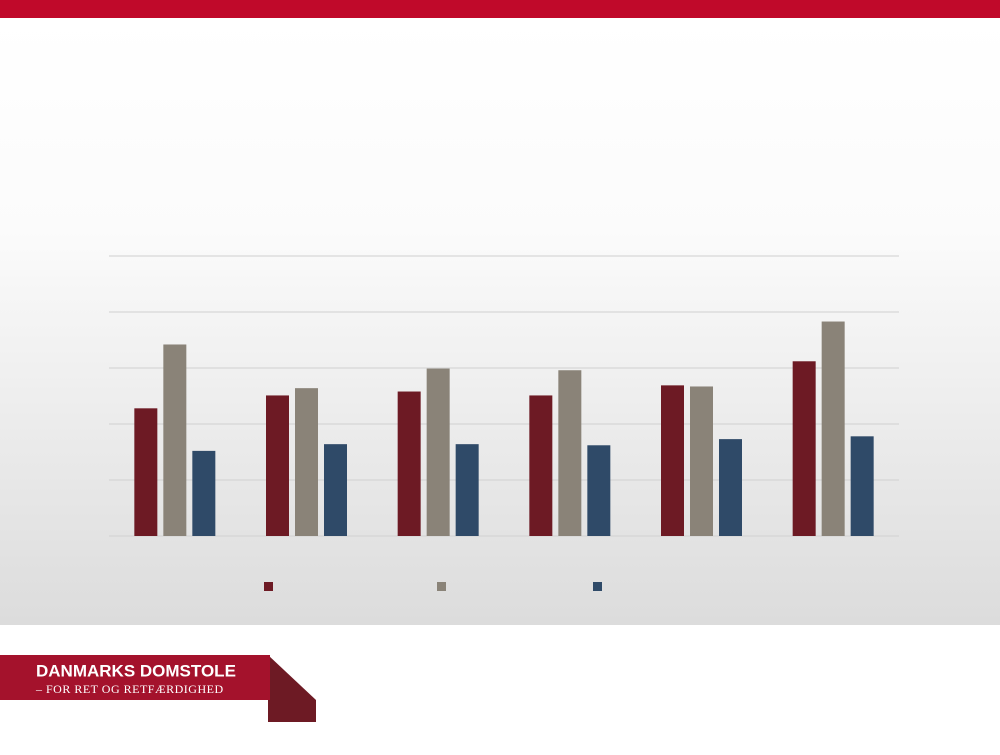 The height and width of the screenshot is (755, 1000). Describe the element at coordinates (136, 670) in the screenshot. I see `brand: DANMARKS DOMSTOLE` at that location.